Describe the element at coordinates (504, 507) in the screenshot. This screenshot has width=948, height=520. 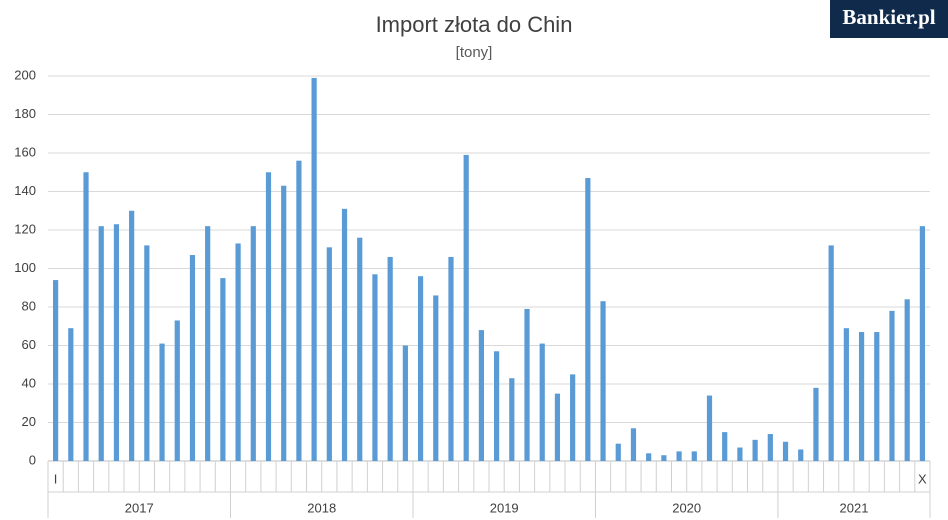
I see `group-label: 2019` at that location.